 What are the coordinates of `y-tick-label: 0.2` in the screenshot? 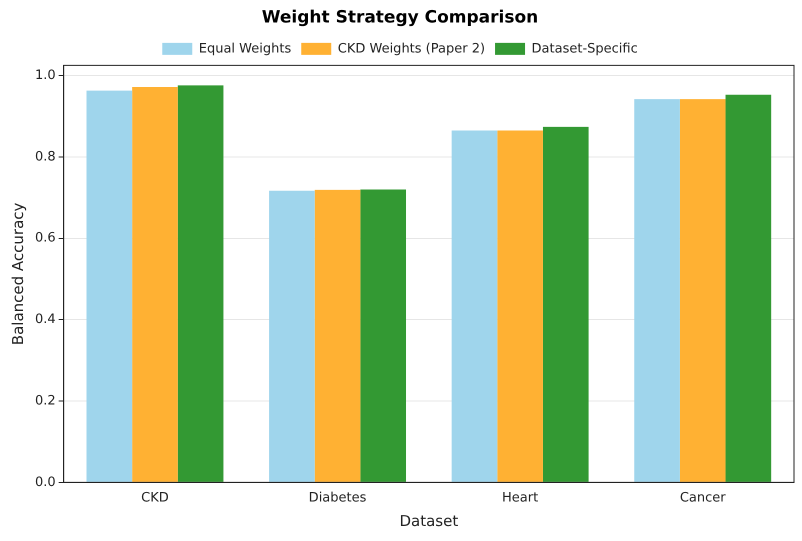 It's located at (45, 400).